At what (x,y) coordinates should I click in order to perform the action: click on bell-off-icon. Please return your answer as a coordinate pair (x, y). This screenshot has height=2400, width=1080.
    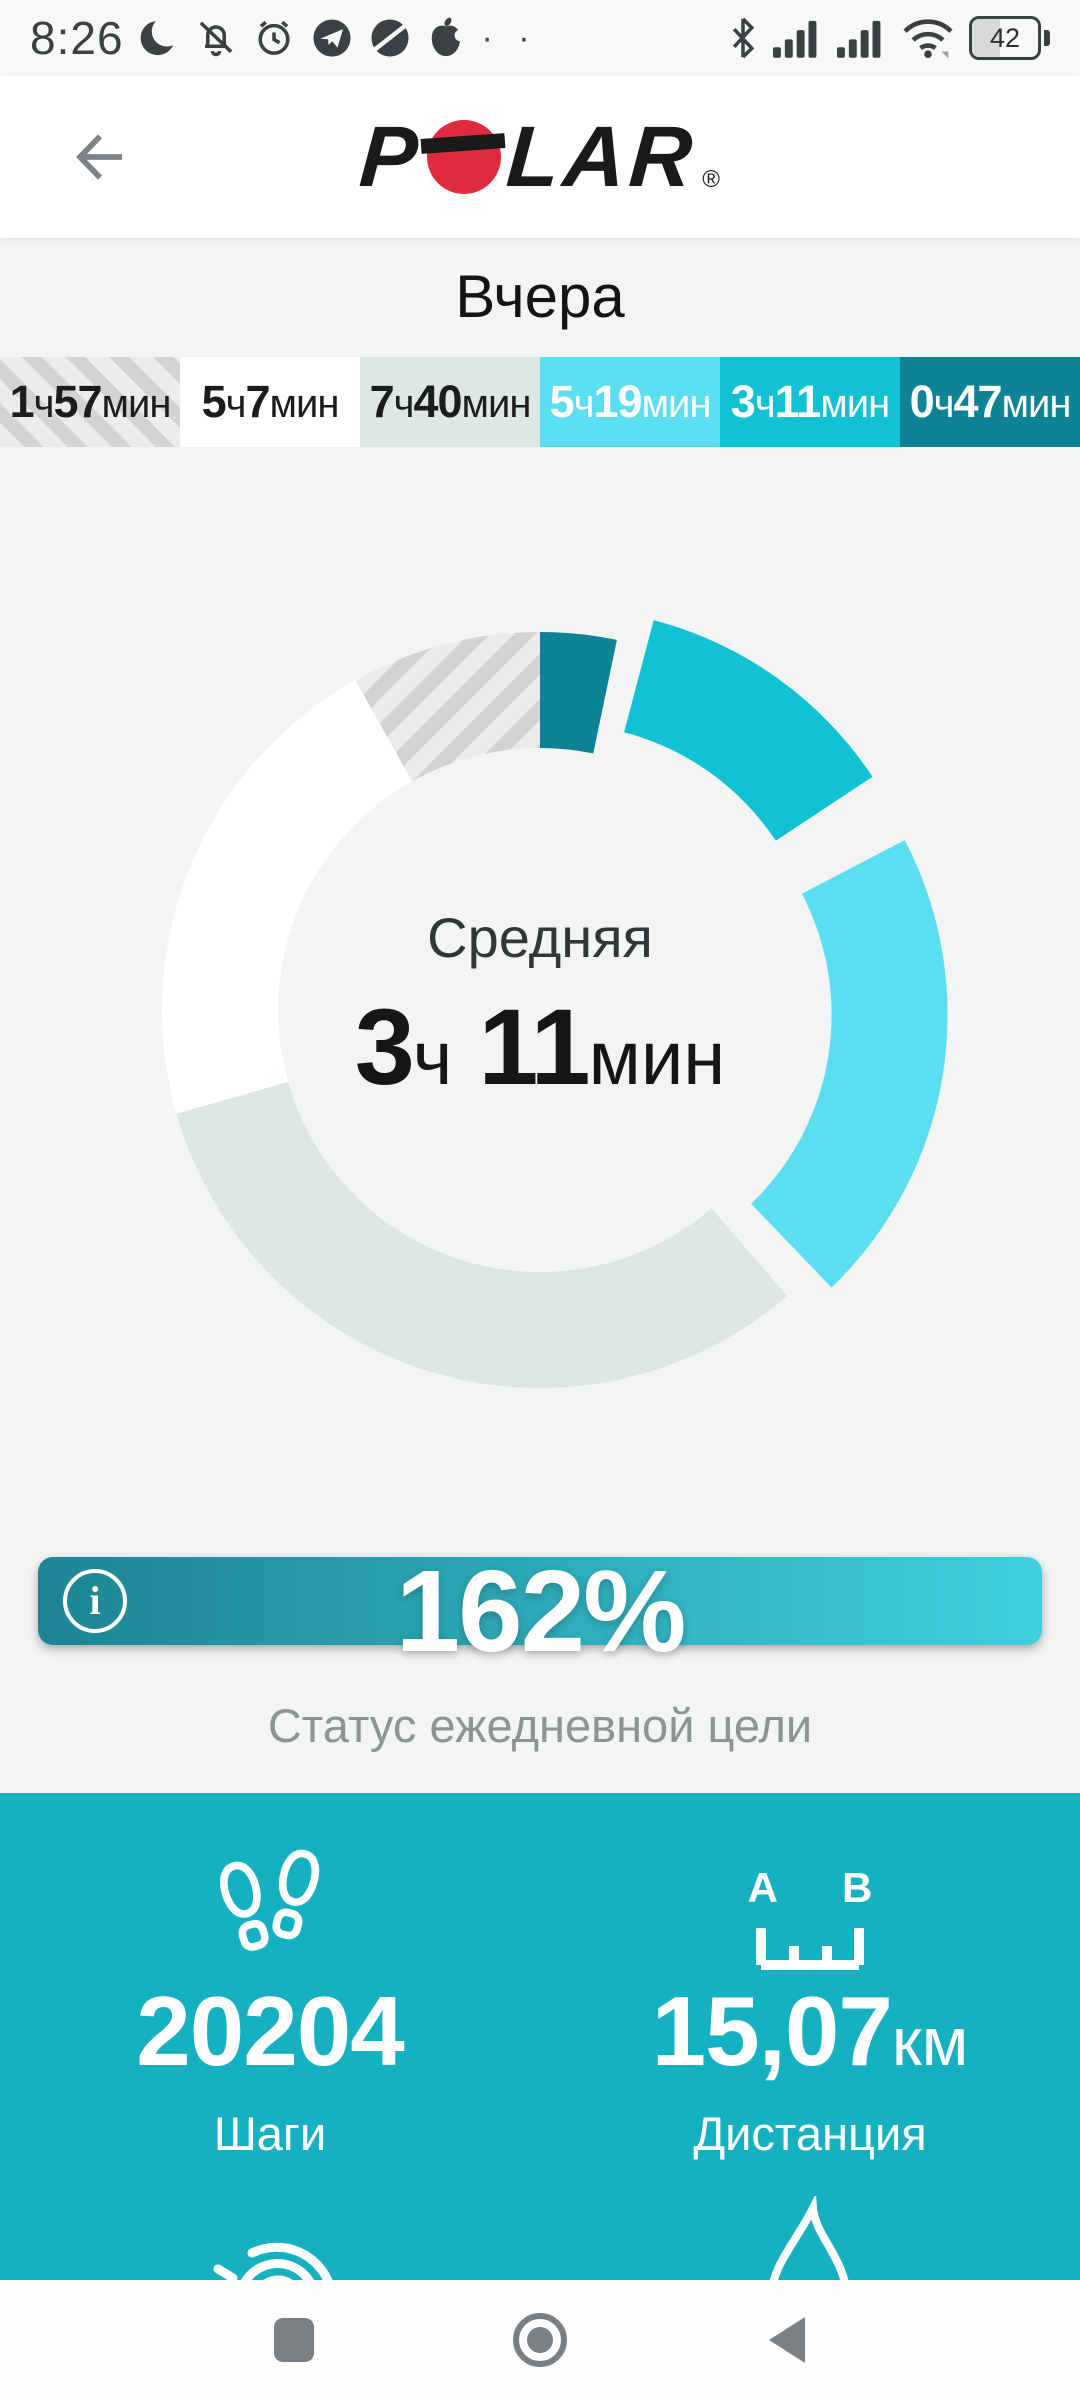
    Looking at the image, I should click on (216, 38).